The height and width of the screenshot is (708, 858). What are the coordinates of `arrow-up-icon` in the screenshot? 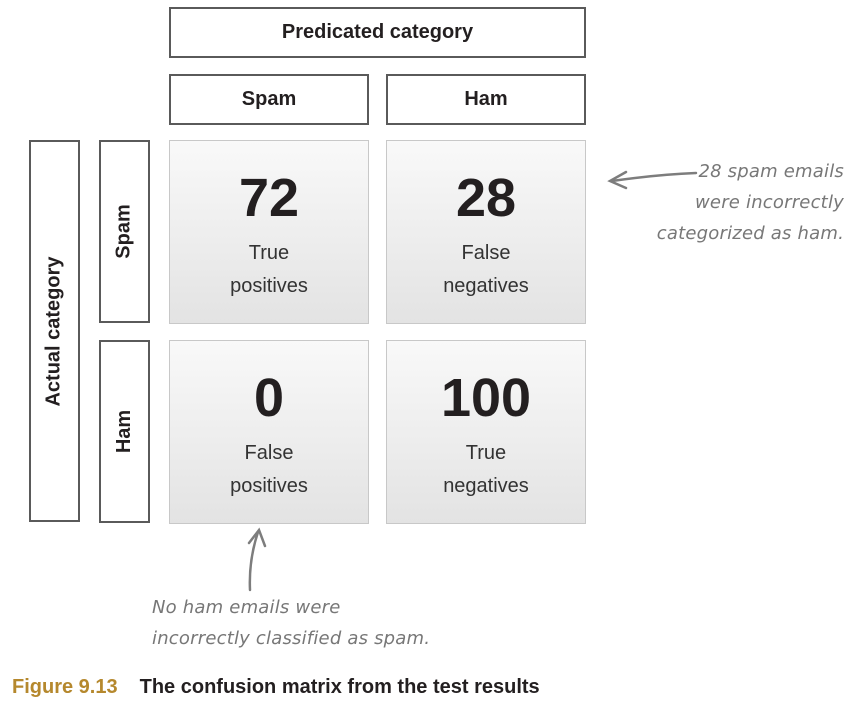 It's located at (254, 561).